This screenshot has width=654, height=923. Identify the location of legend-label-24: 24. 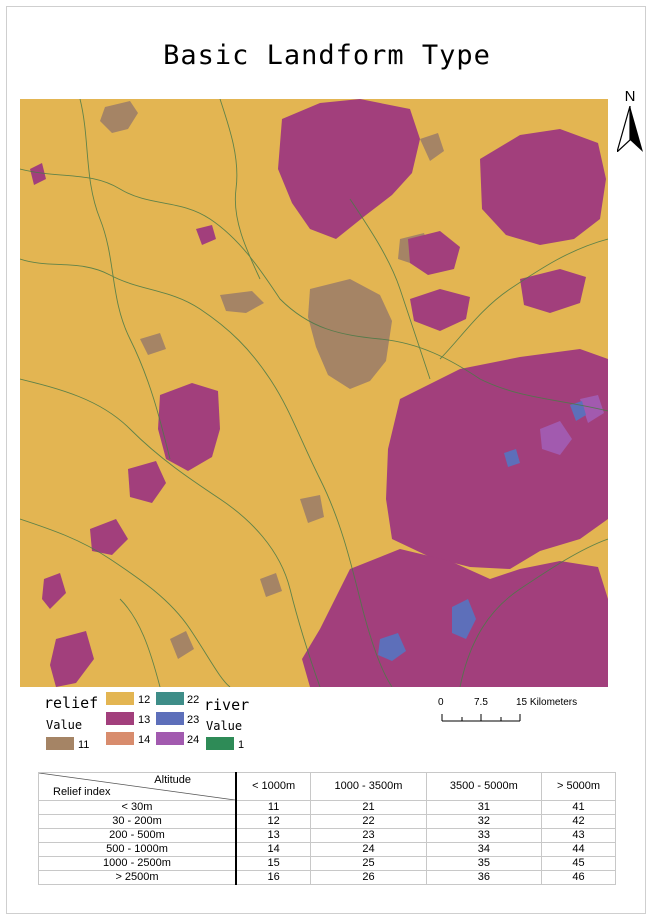
(193, 740).